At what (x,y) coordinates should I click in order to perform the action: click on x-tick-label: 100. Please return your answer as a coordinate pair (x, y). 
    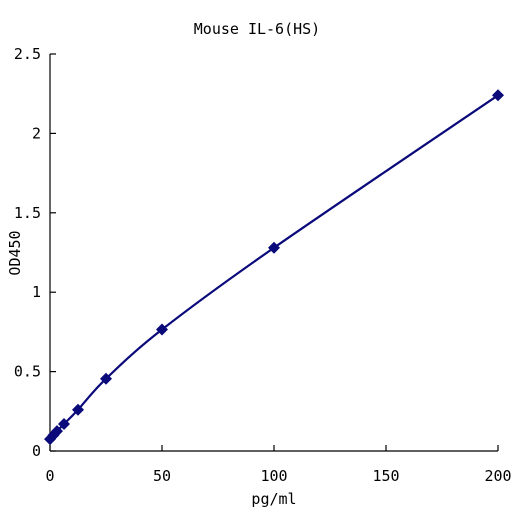
    Looking at the image, I should click on (273, 476).